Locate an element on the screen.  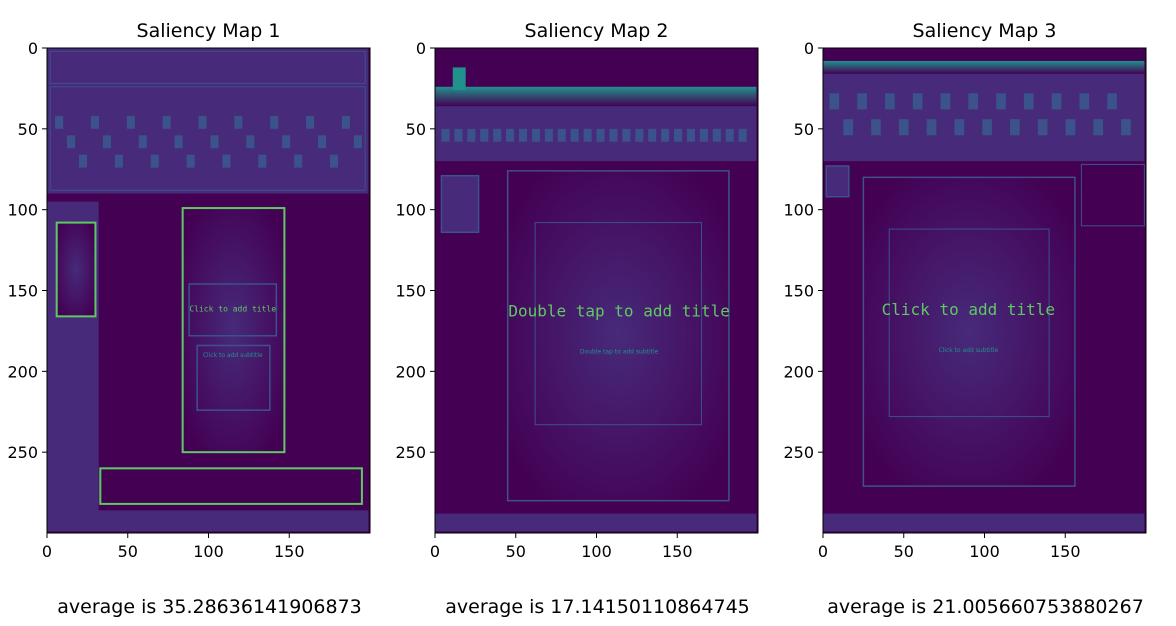
slide-title-text: Double tap to add title is located at coordinates (619, 310).